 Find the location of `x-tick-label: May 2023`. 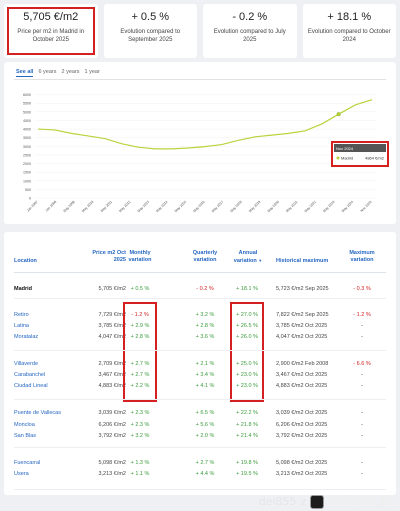

x-tick-label: May 2023 is located at coordinates (328, 206).